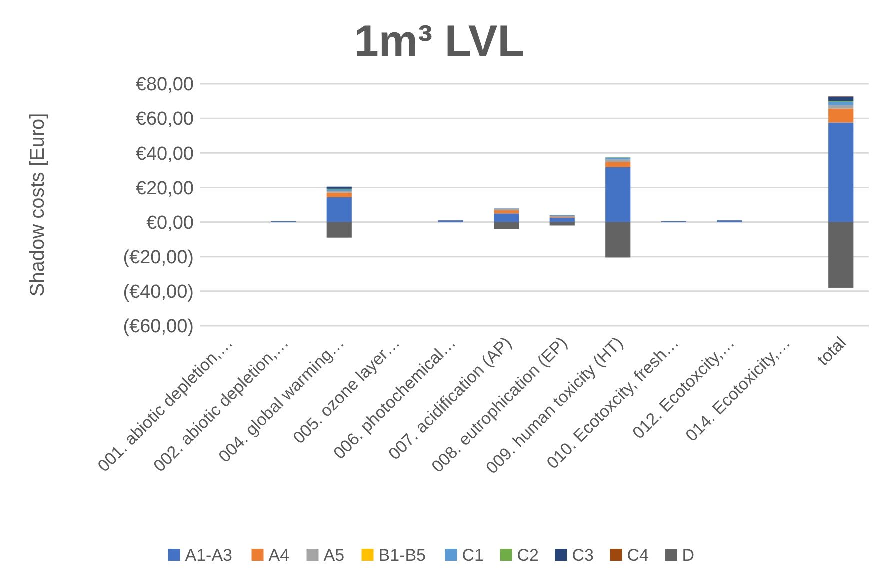  I want to click on legend-label: D, so click(688, 555).